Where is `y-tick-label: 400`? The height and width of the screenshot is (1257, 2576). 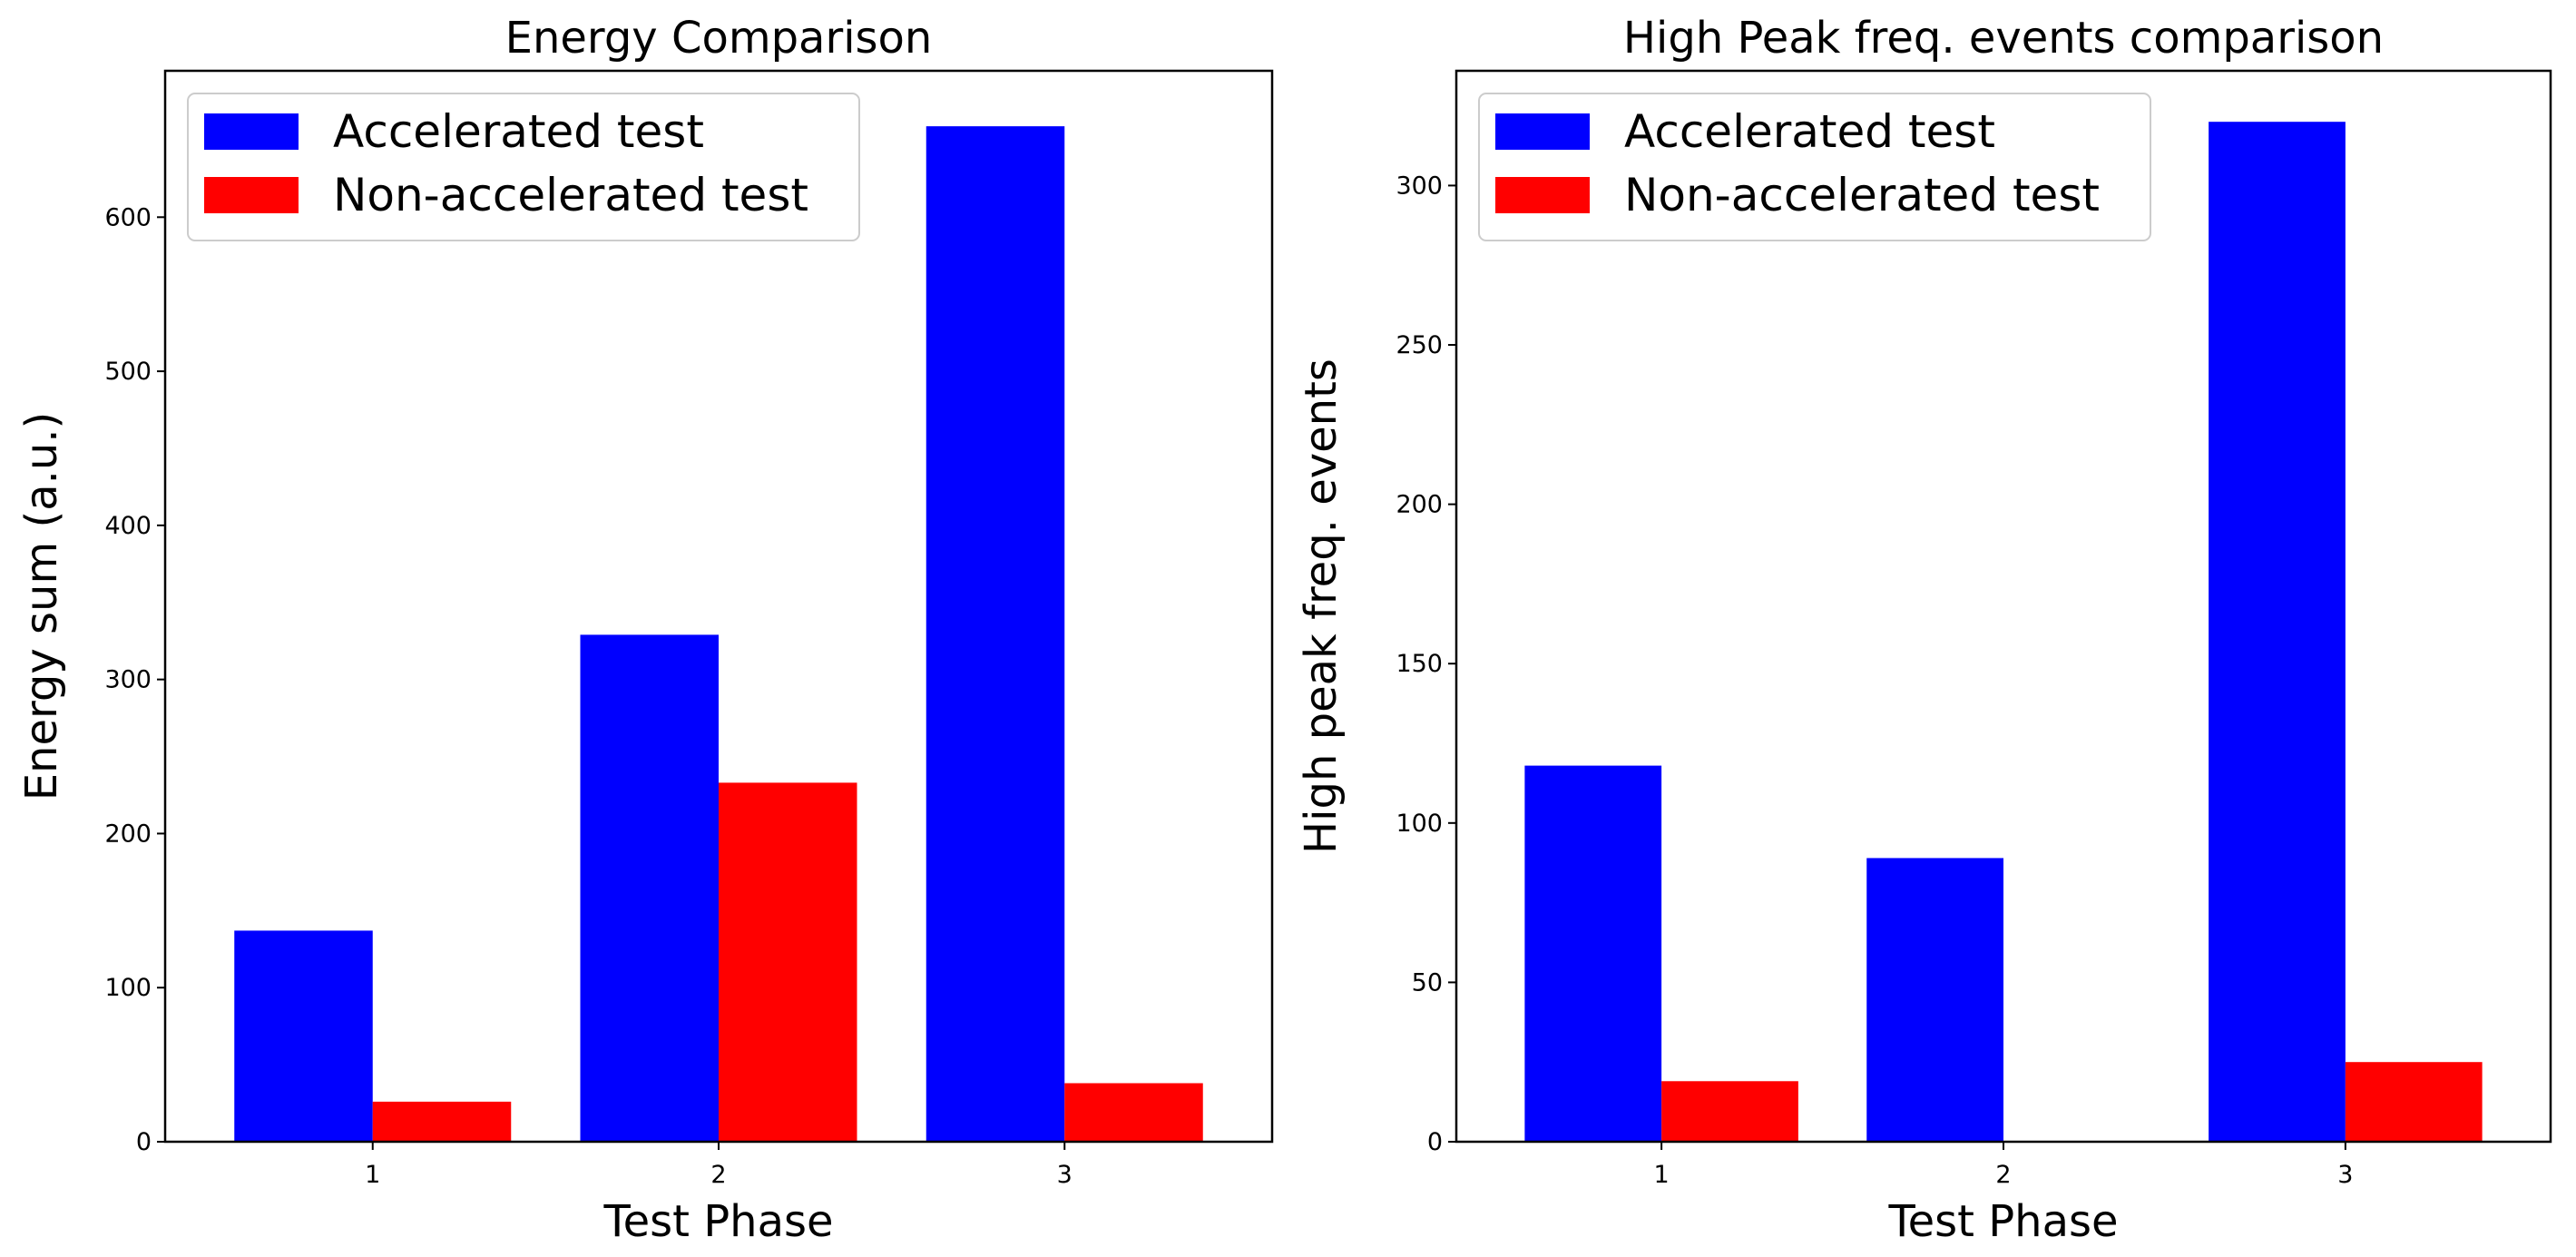
y-tick-label: 400 is located at coordinates (128, 526).